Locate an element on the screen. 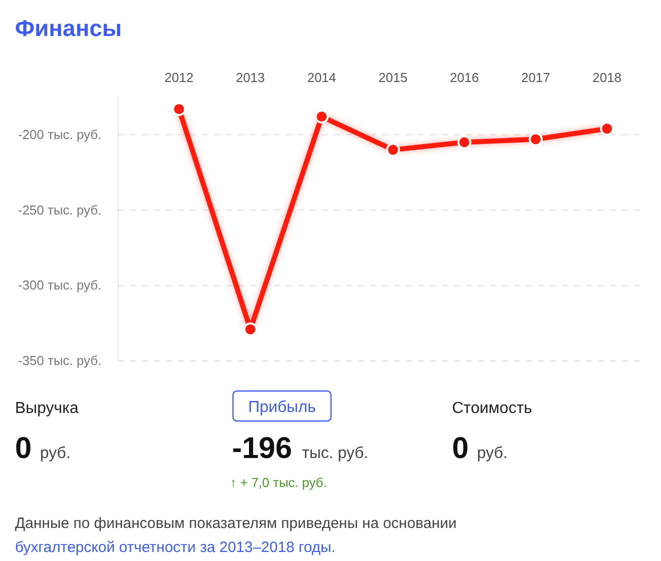 The width and height of the screenshot is (661, 561). x-tick-label: 2015 is located at coordinates (393, 77).